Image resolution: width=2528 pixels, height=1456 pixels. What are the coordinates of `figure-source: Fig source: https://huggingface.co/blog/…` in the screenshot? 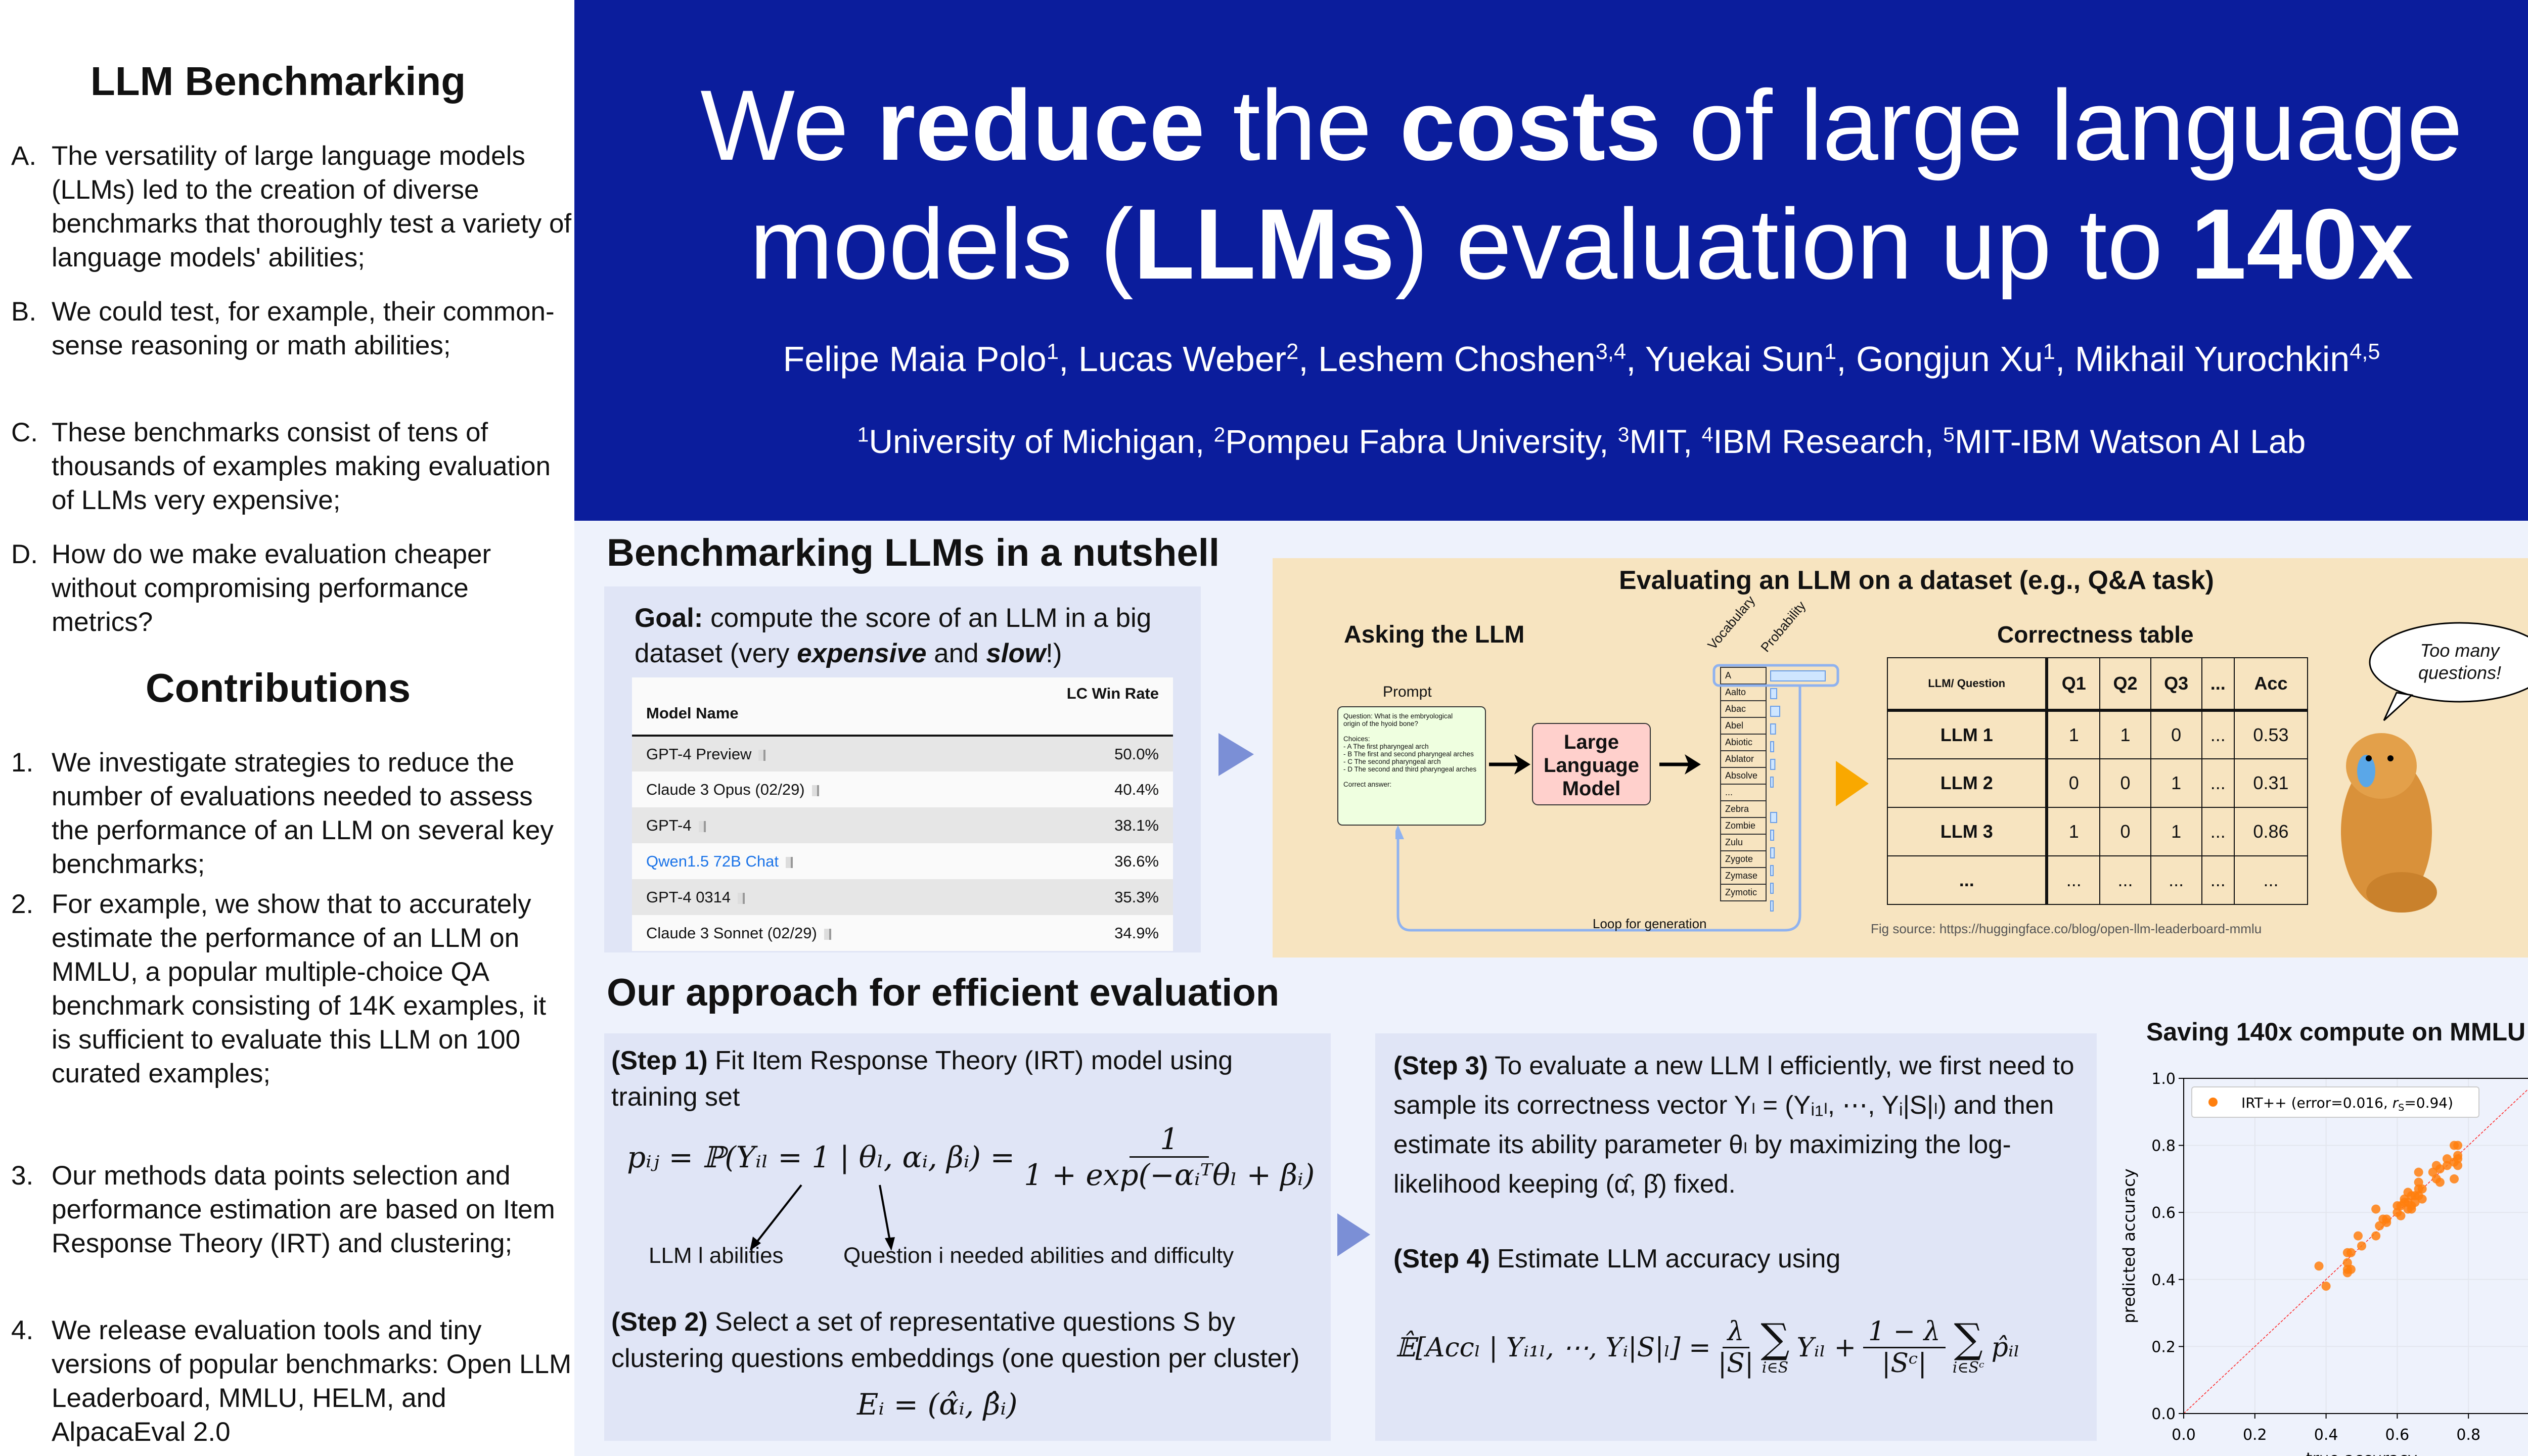 It's located at (2067, 928).